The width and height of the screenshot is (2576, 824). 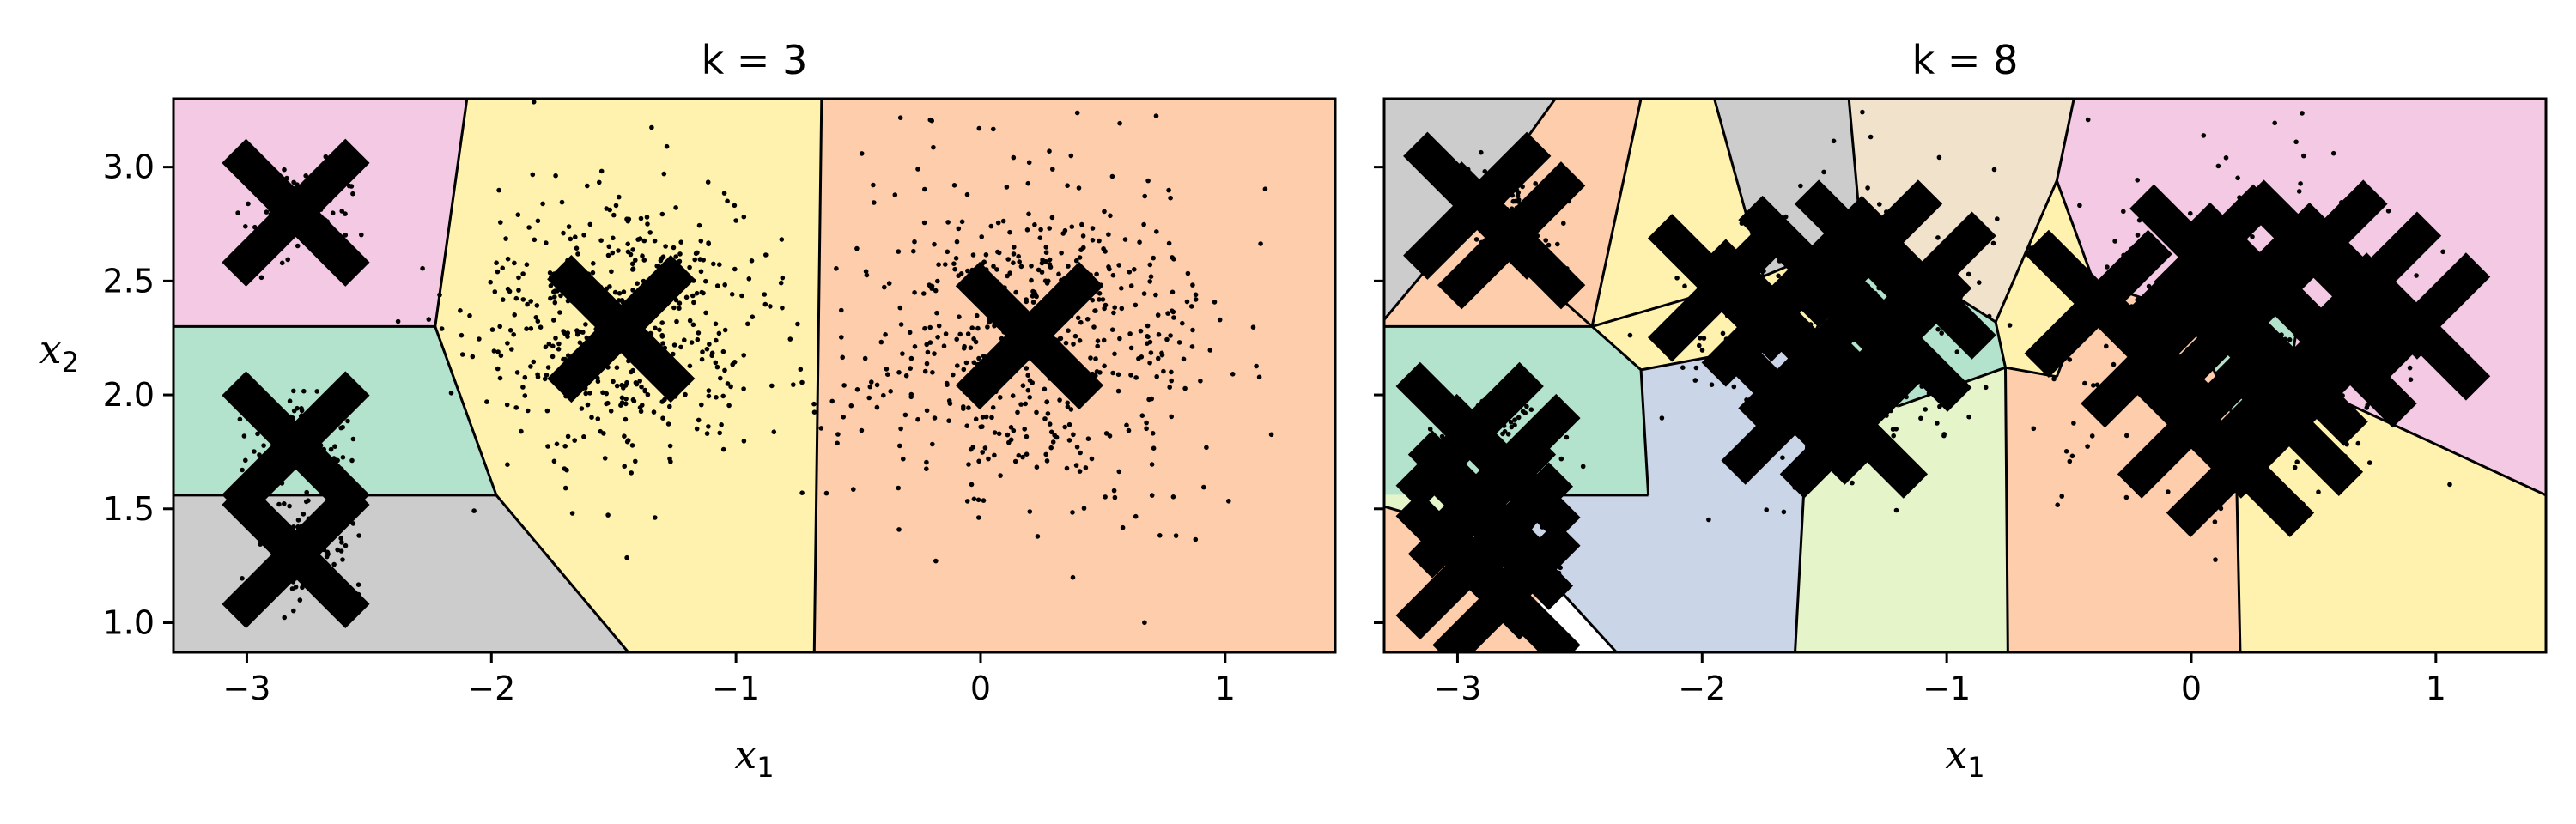 I want to click on y-tick-label: 3.0, so click(x=129, y=167).